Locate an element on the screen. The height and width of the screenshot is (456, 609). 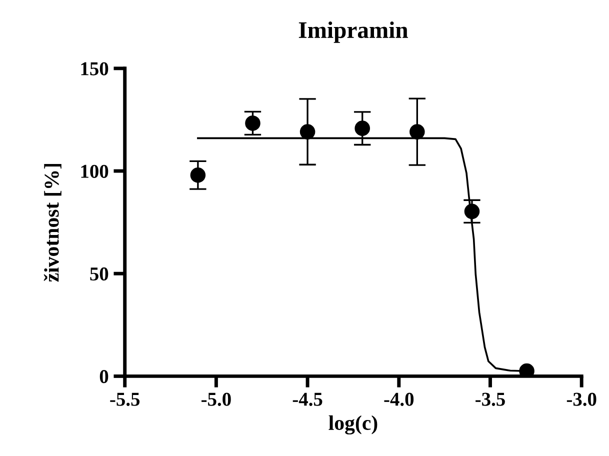
x-tick-label: -3.0 is located at coordinates (581, 399).